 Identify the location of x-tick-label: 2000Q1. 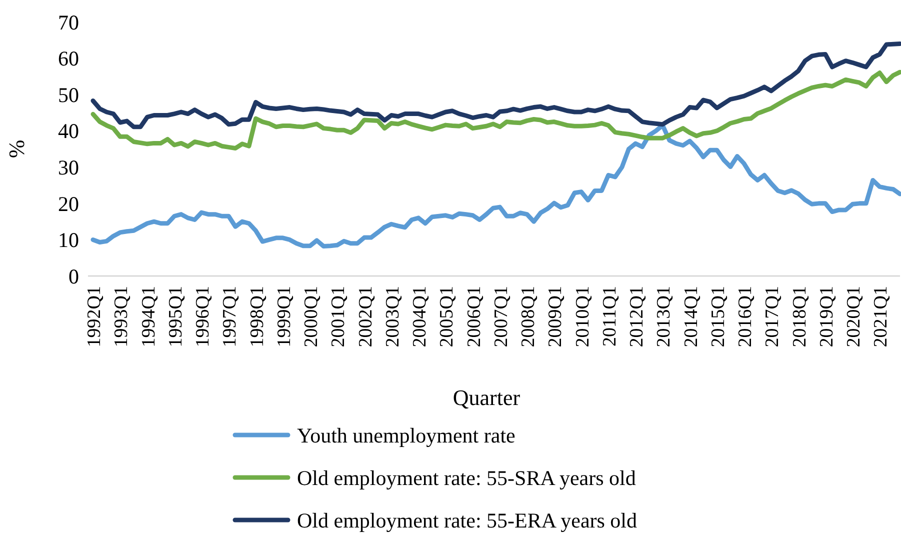
(311, 317).